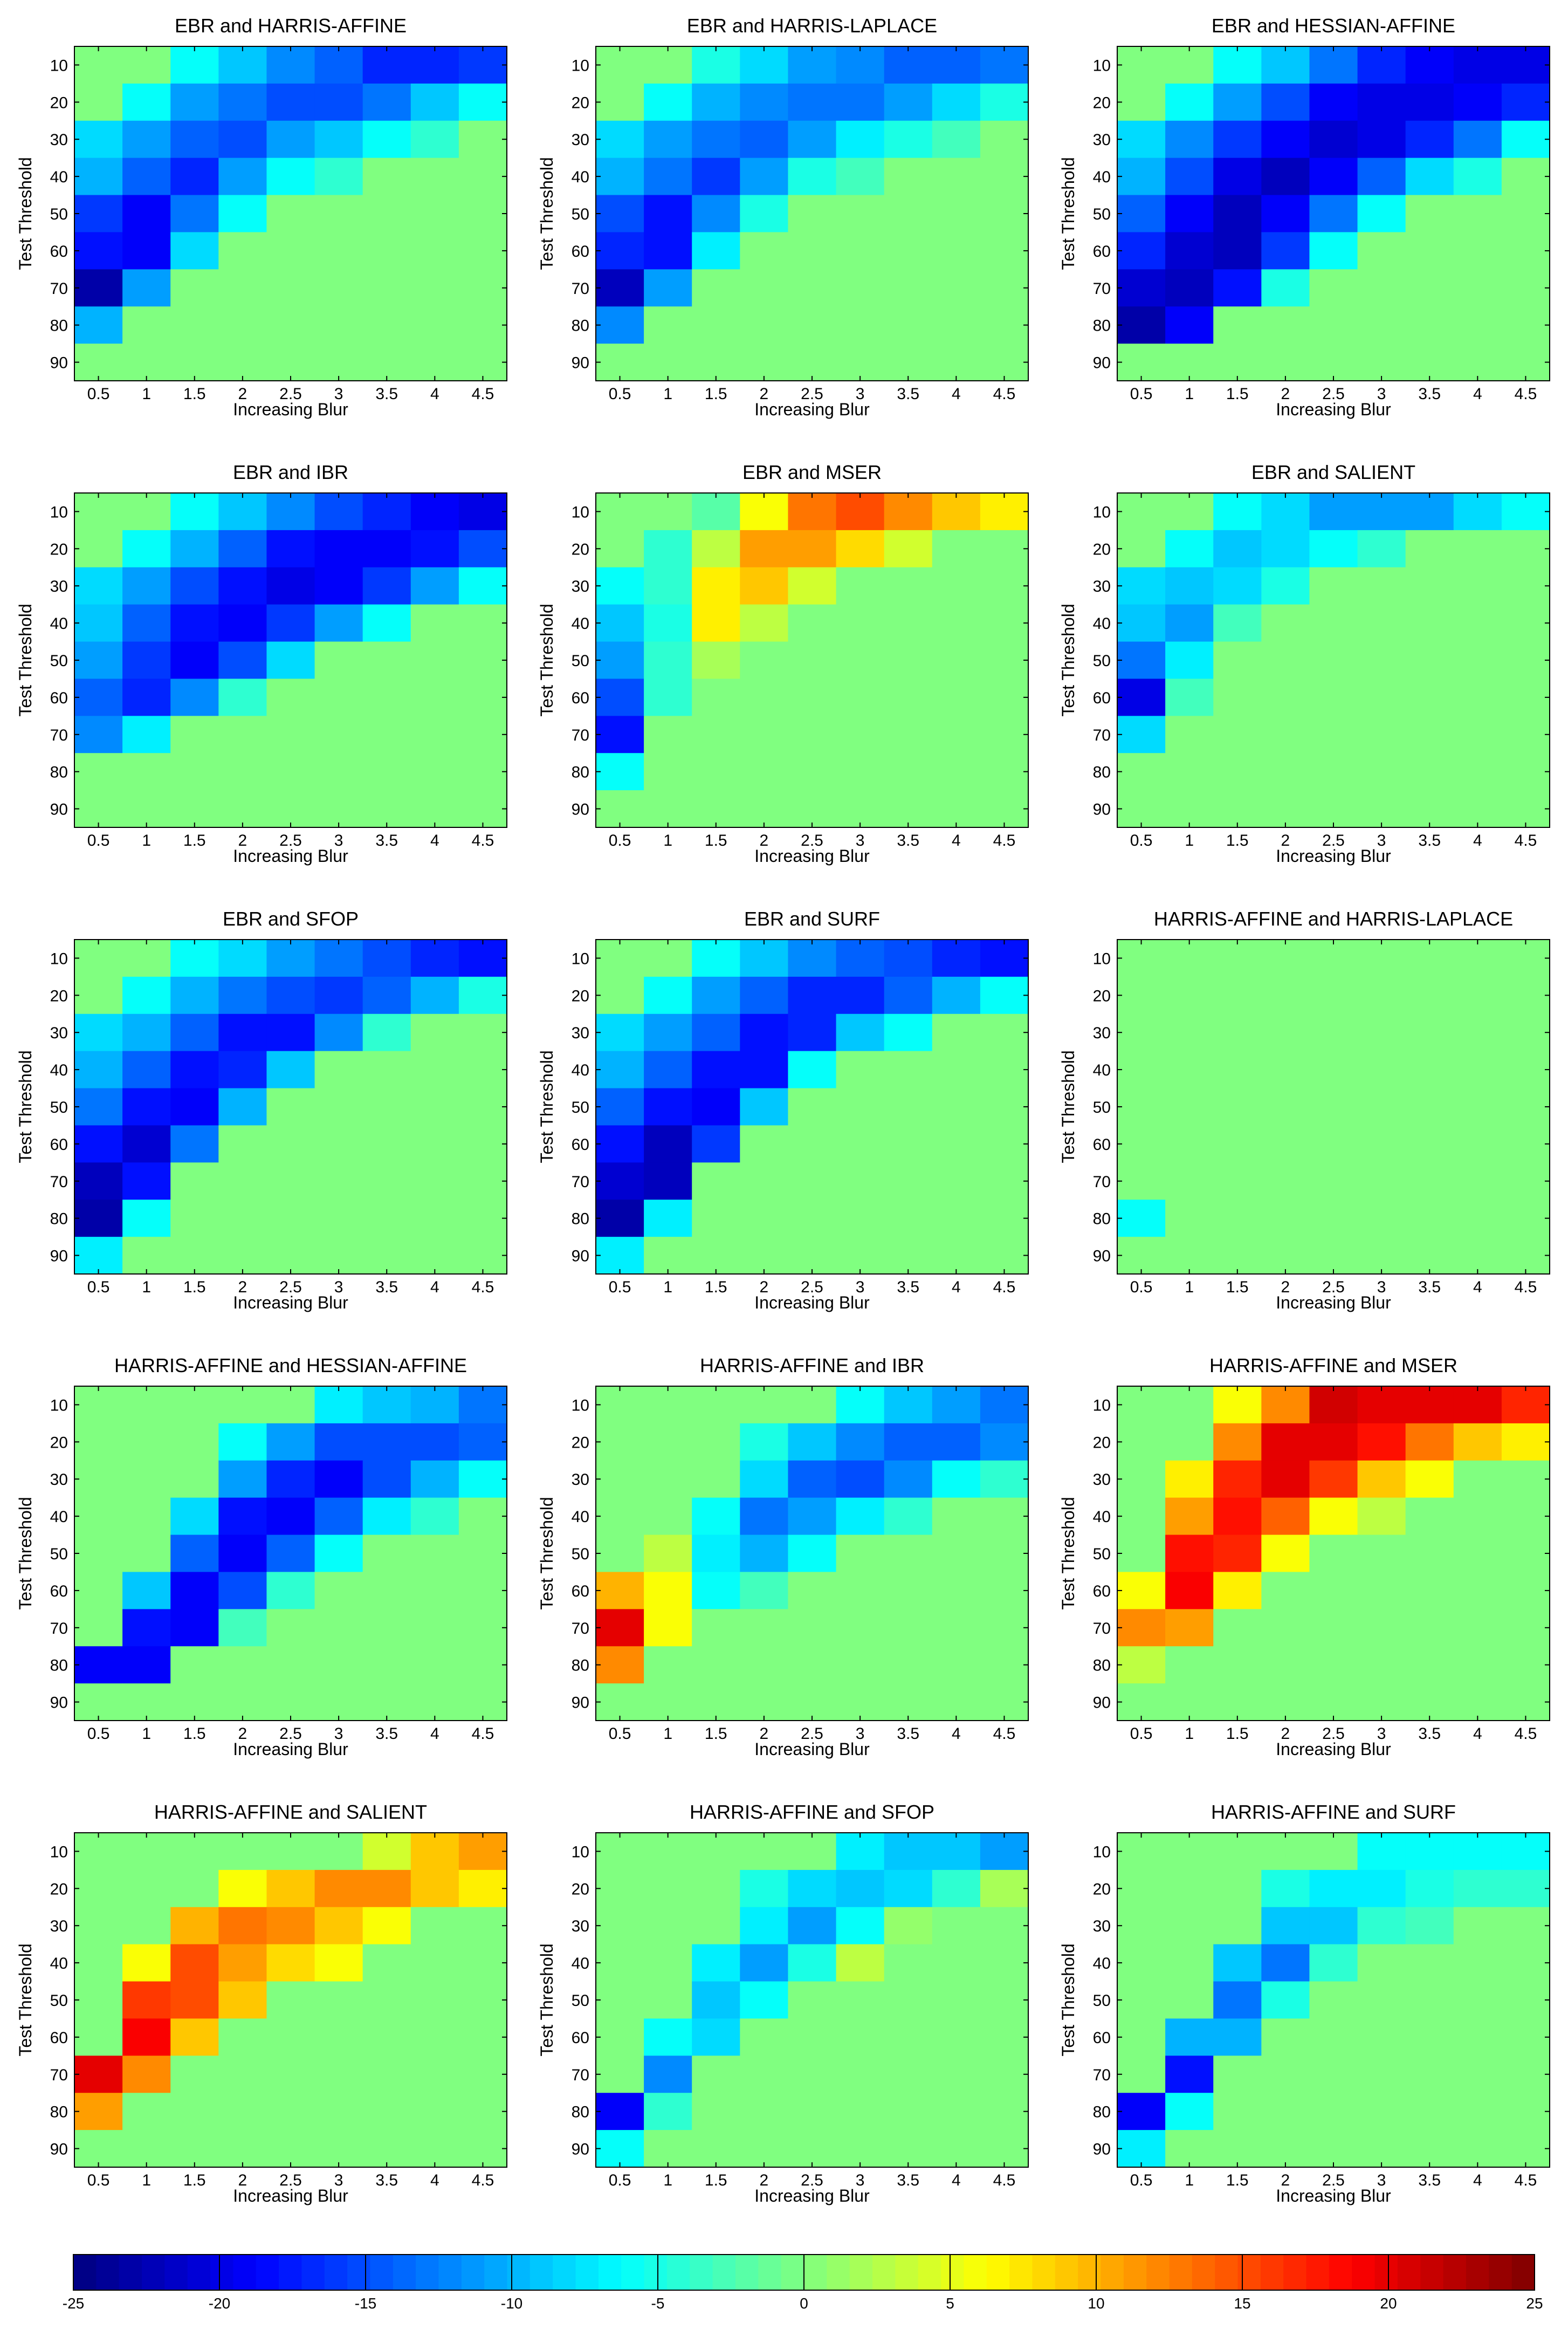 Image resolution: width=1568 pixels, height=2343 pixels. I want to click on x-tick-label: 3, so click(338, 1287).